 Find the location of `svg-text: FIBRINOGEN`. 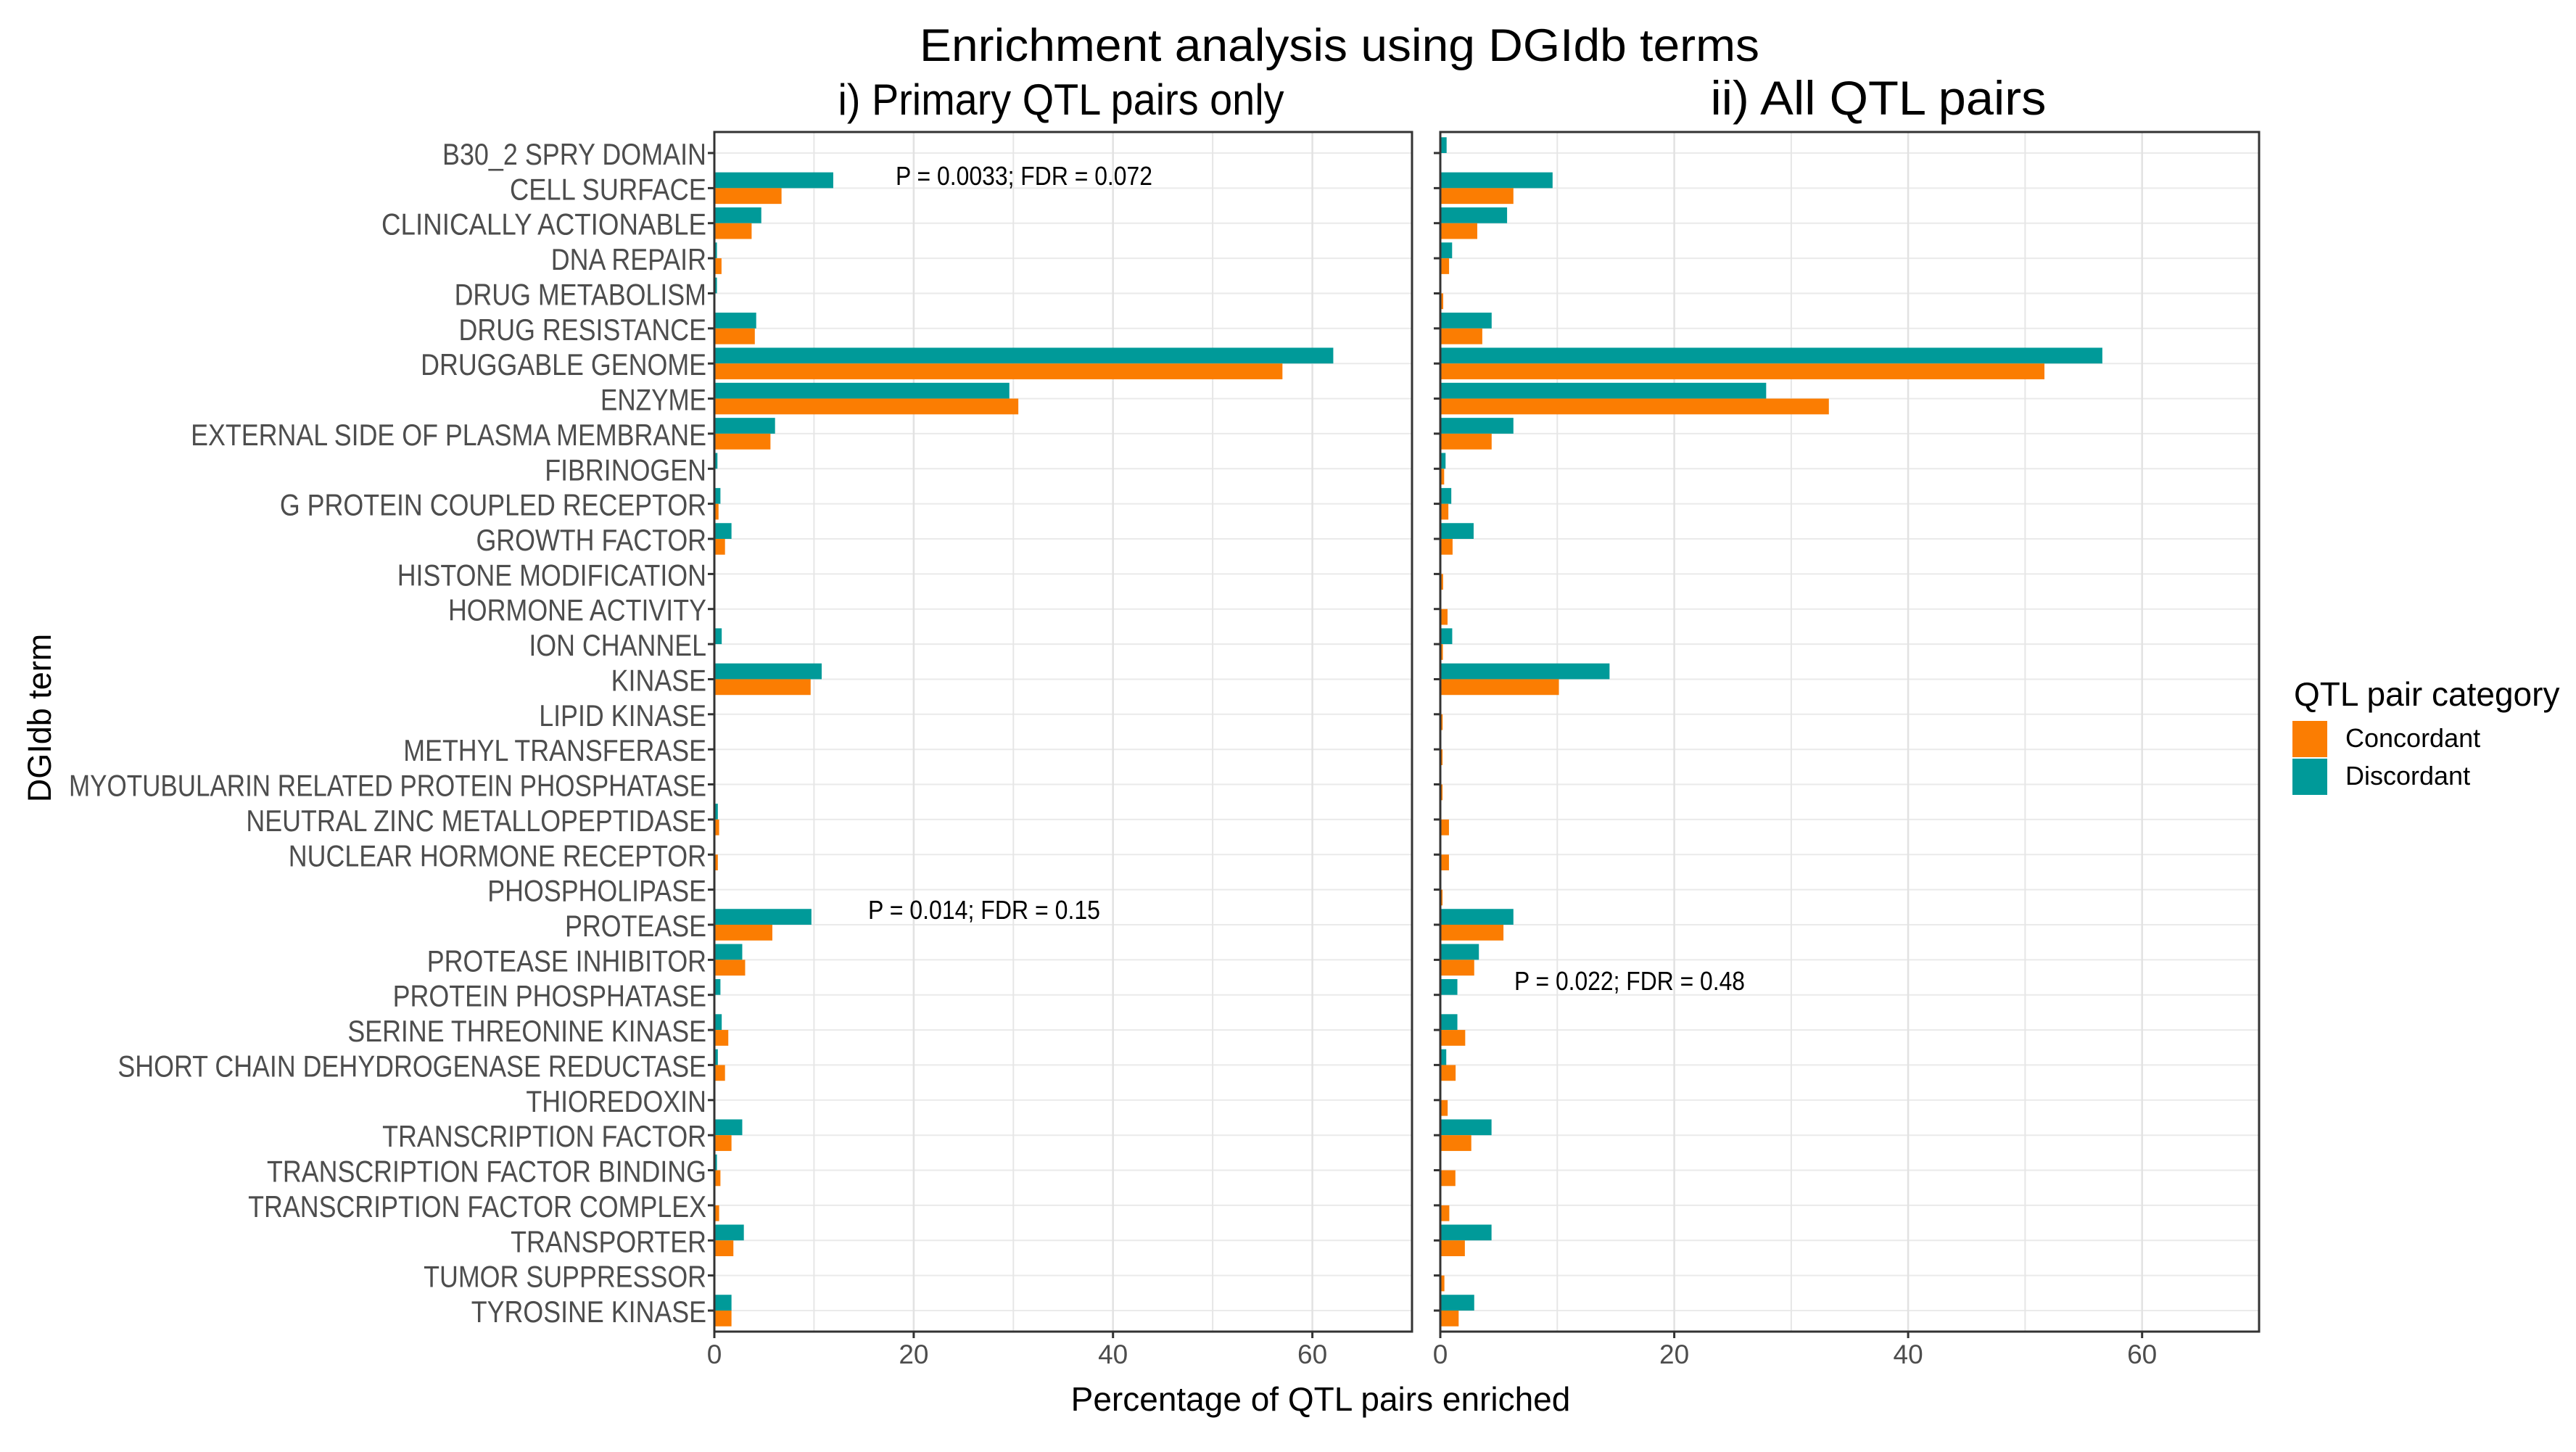

svg-text: FIBRINOGEN is located at coordinates (625, 470).